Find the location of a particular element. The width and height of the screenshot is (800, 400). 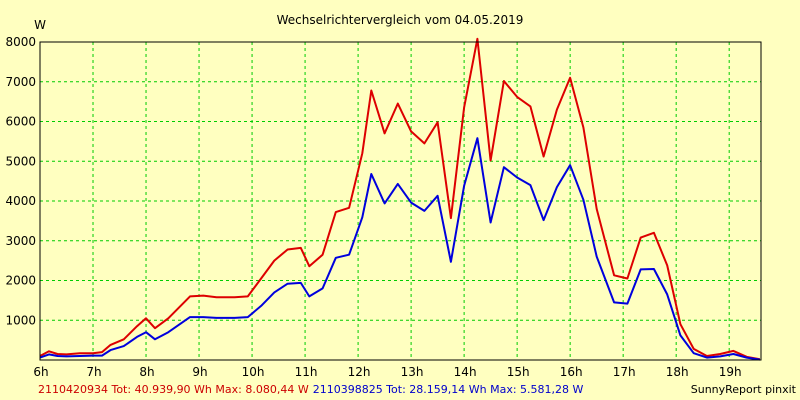

x-tick-label: 6h is located at coordinates (40, 372).